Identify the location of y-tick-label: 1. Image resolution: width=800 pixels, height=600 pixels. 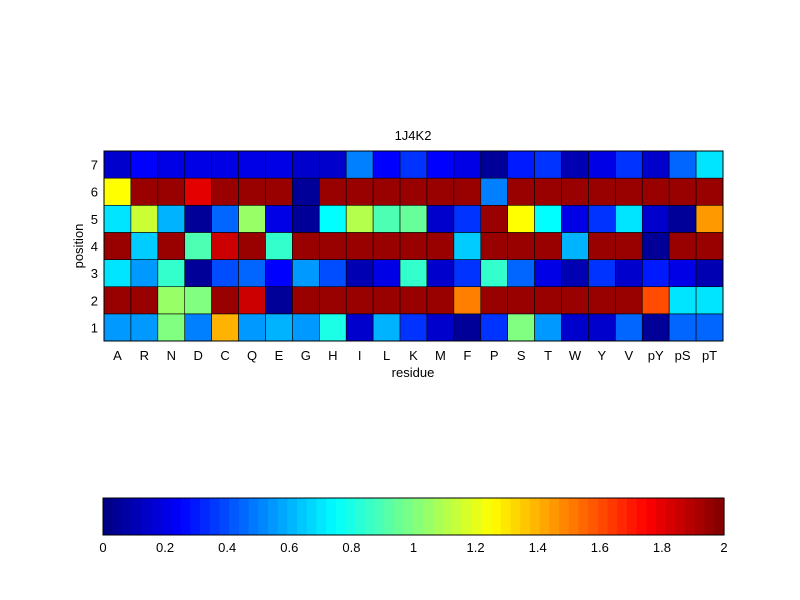
(94, 327).